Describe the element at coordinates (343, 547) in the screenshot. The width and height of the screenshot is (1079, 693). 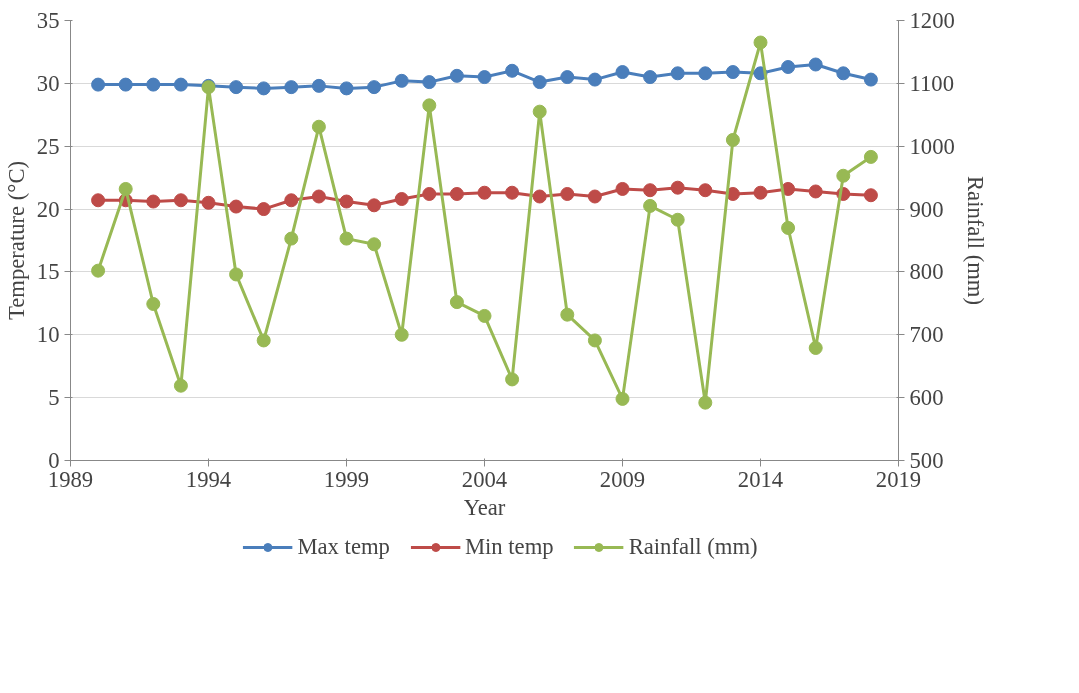
I see `legend-label: Max temp` at that location.